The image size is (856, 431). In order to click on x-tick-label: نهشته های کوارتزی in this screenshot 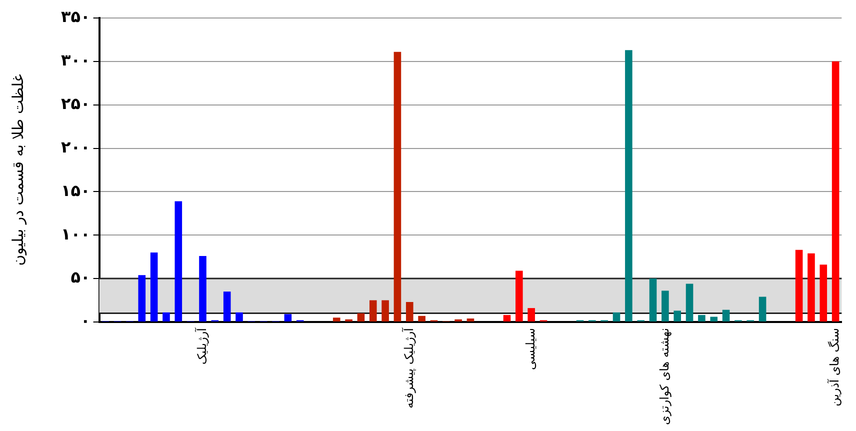, I will do `click(664, 376)`.